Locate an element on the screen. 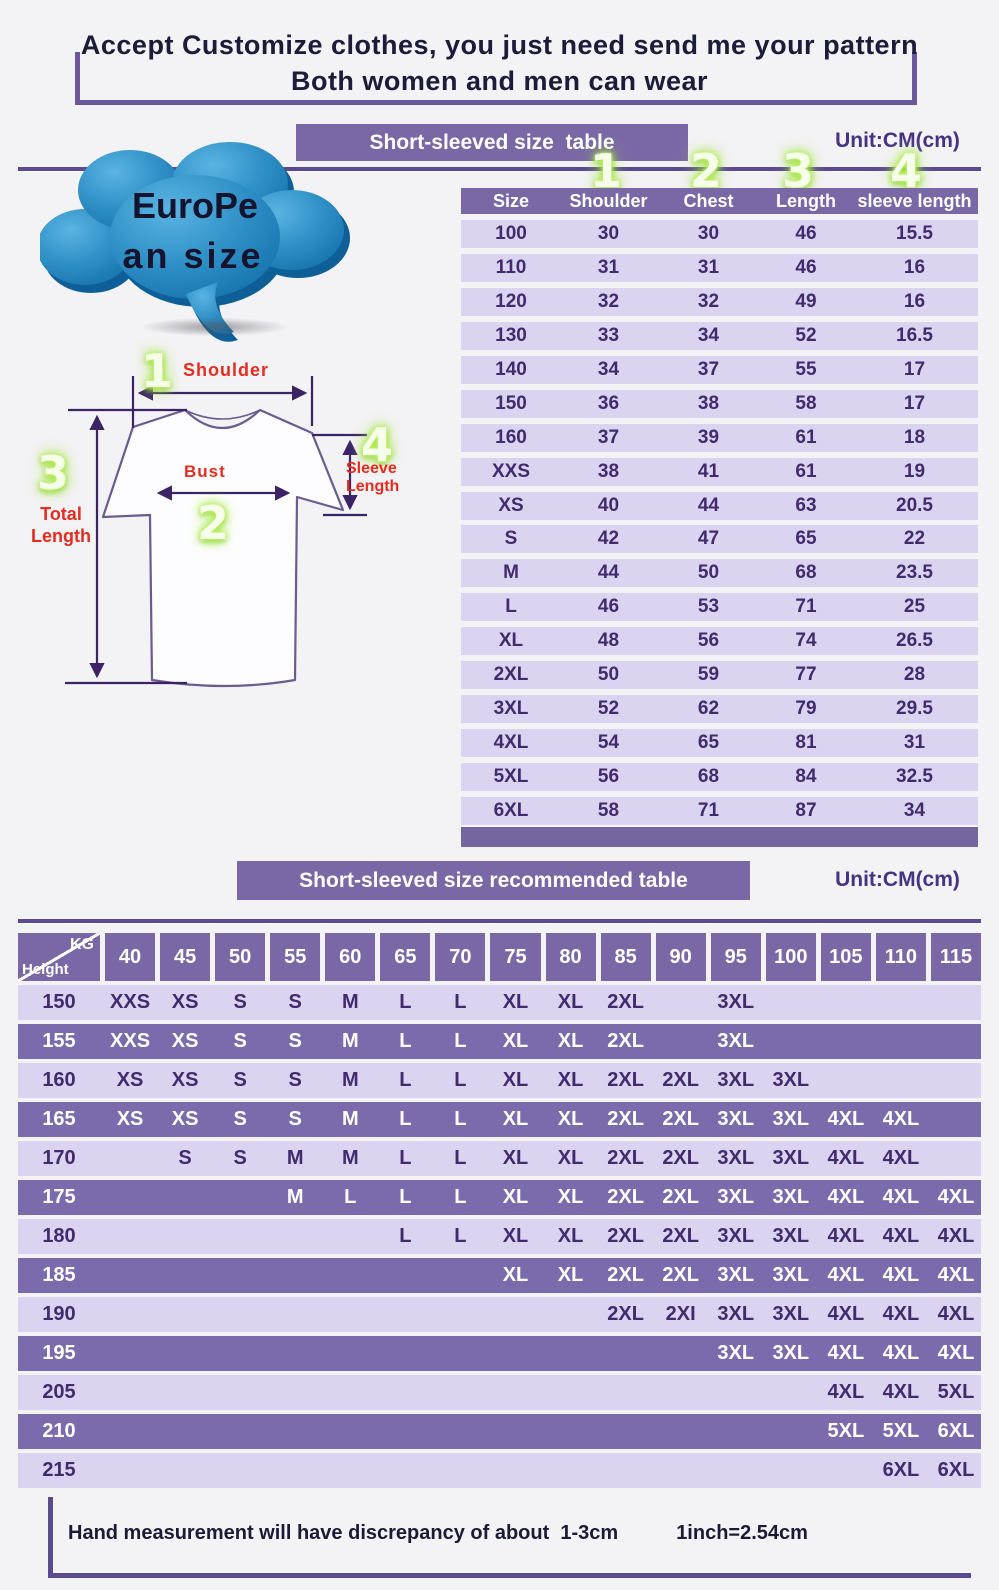  cell-length: 84 is located at coordinates (806, 776).